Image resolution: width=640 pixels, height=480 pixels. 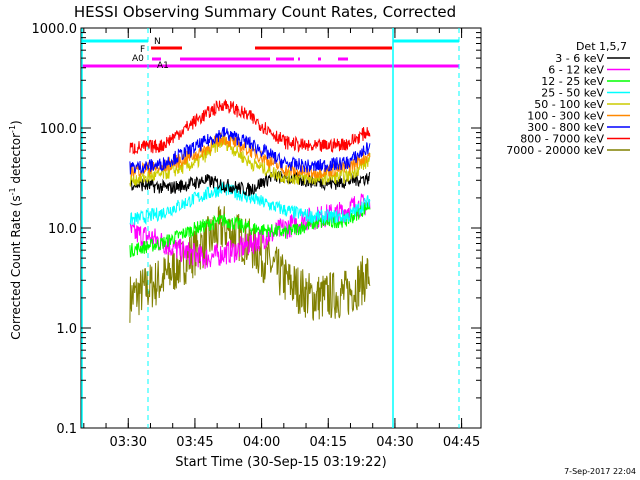 I want to click on generated-timestamp: 7-Sep-2017 22:04, so click(x=600, y=471).